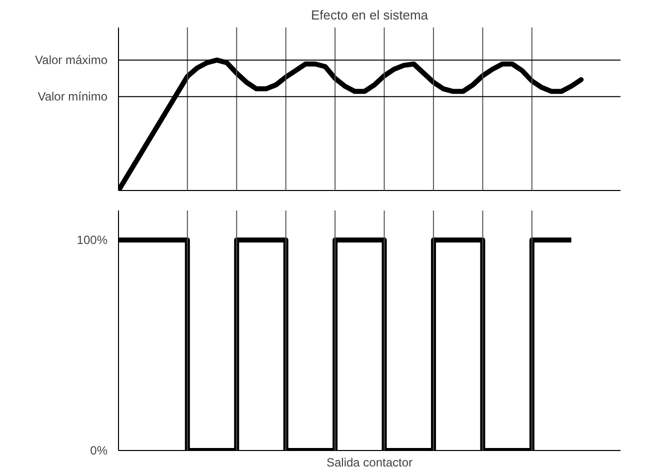  Describe the element at coordinates (99, 451) in the screenshot. I see `y-tick-label: 0%` at that location.